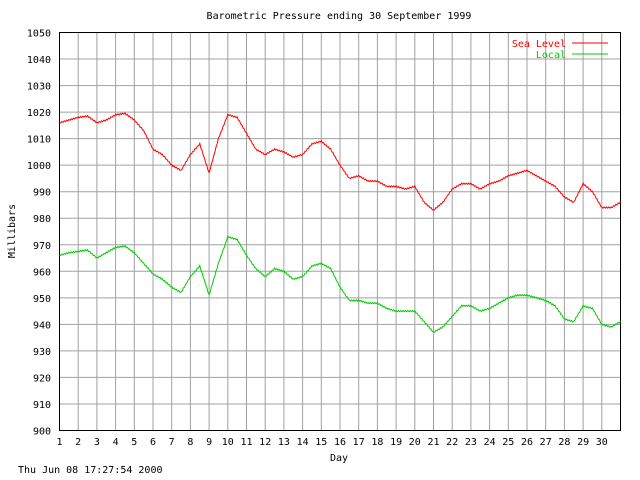 The image size is (640, 480). I want to click on x-tick-label: 15, so click(321, 442).